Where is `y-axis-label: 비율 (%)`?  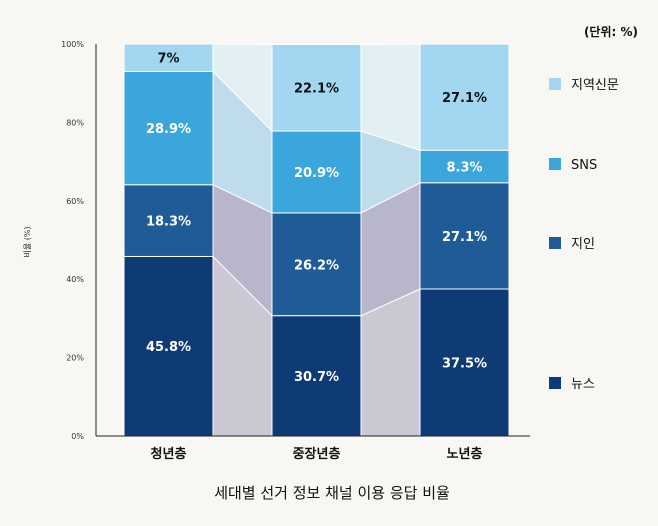 y-axis-label: 비율 (%) is located at coordinates (27, 241).